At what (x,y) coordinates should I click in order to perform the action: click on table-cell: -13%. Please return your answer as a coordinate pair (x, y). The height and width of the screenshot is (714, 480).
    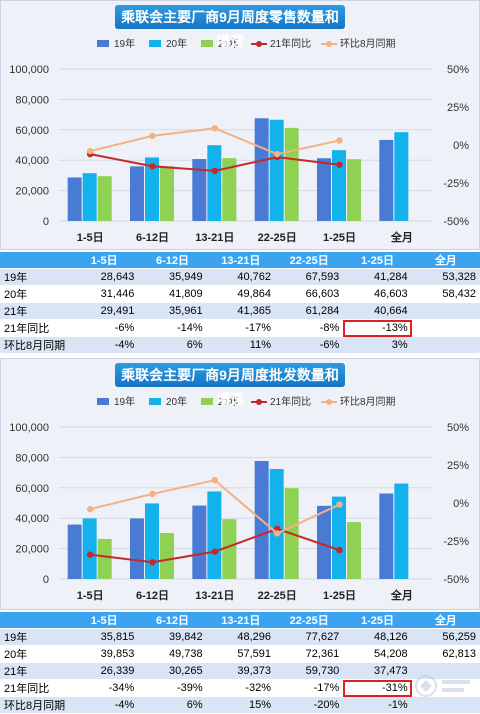
    Looking at the image, I should click on (377, 328).